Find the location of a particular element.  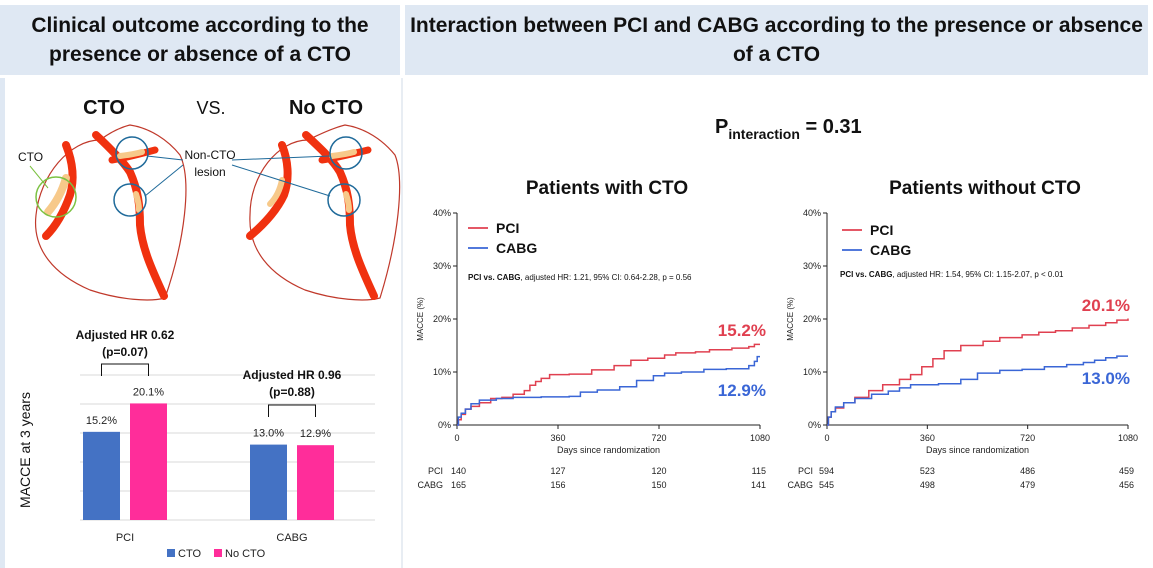

km-final-label-pci: 20.1% is located at coordinates (1106, 305).